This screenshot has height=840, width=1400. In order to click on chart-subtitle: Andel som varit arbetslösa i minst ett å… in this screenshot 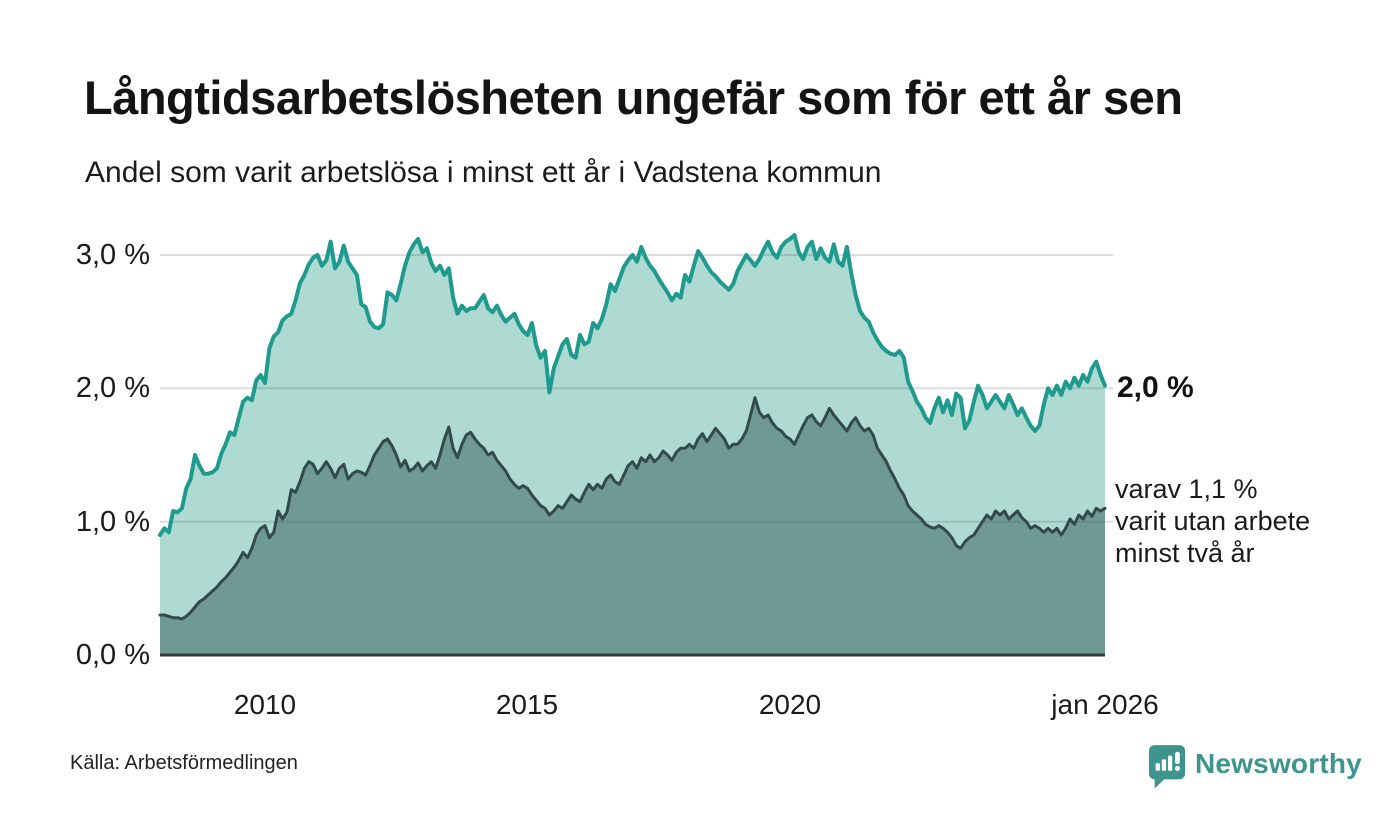, I will do `click(483, 172)`.